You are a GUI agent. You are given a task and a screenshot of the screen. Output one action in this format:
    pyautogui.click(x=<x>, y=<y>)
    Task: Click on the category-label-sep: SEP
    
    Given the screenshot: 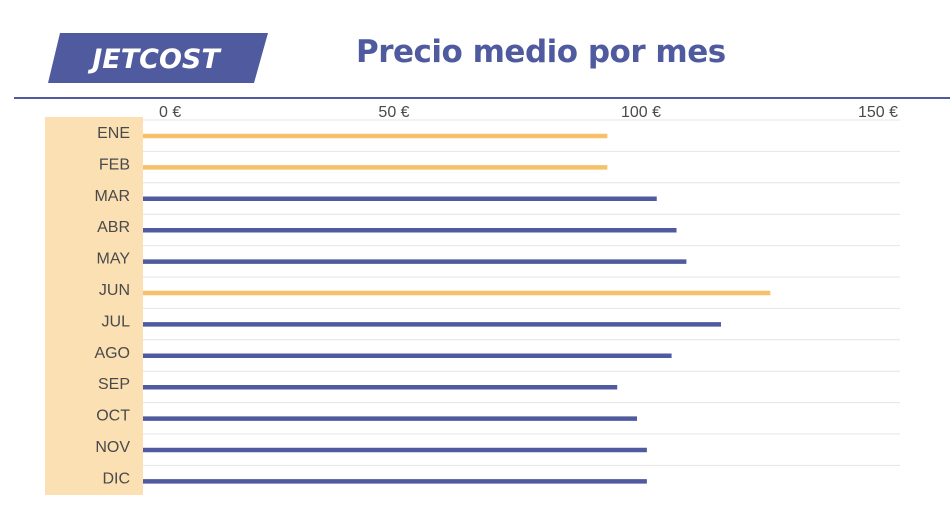 What is the action you would take?
    pyautogui.click(x=114, y=384)
    